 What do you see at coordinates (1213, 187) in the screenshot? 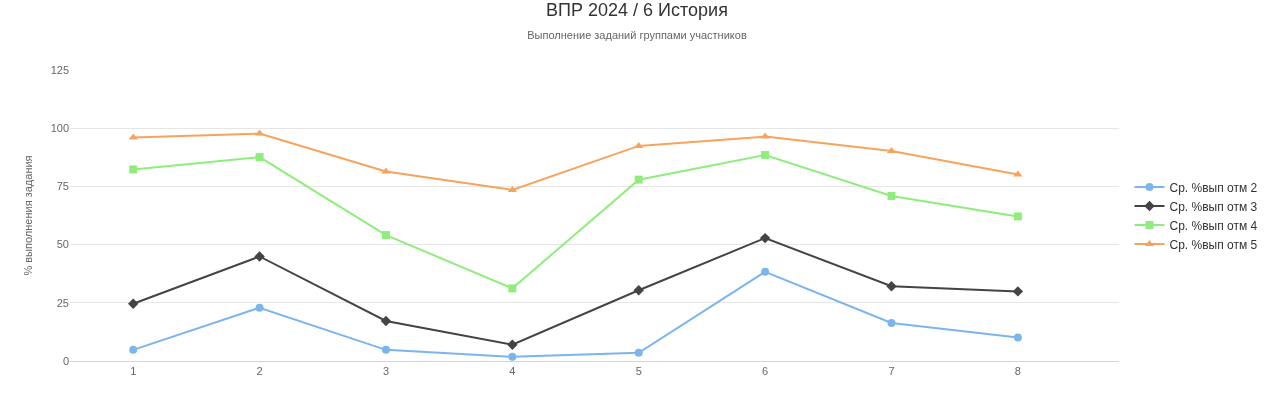
I see `legend-label: Ср. %вып отм 2` at bounding box center [1213, 187].